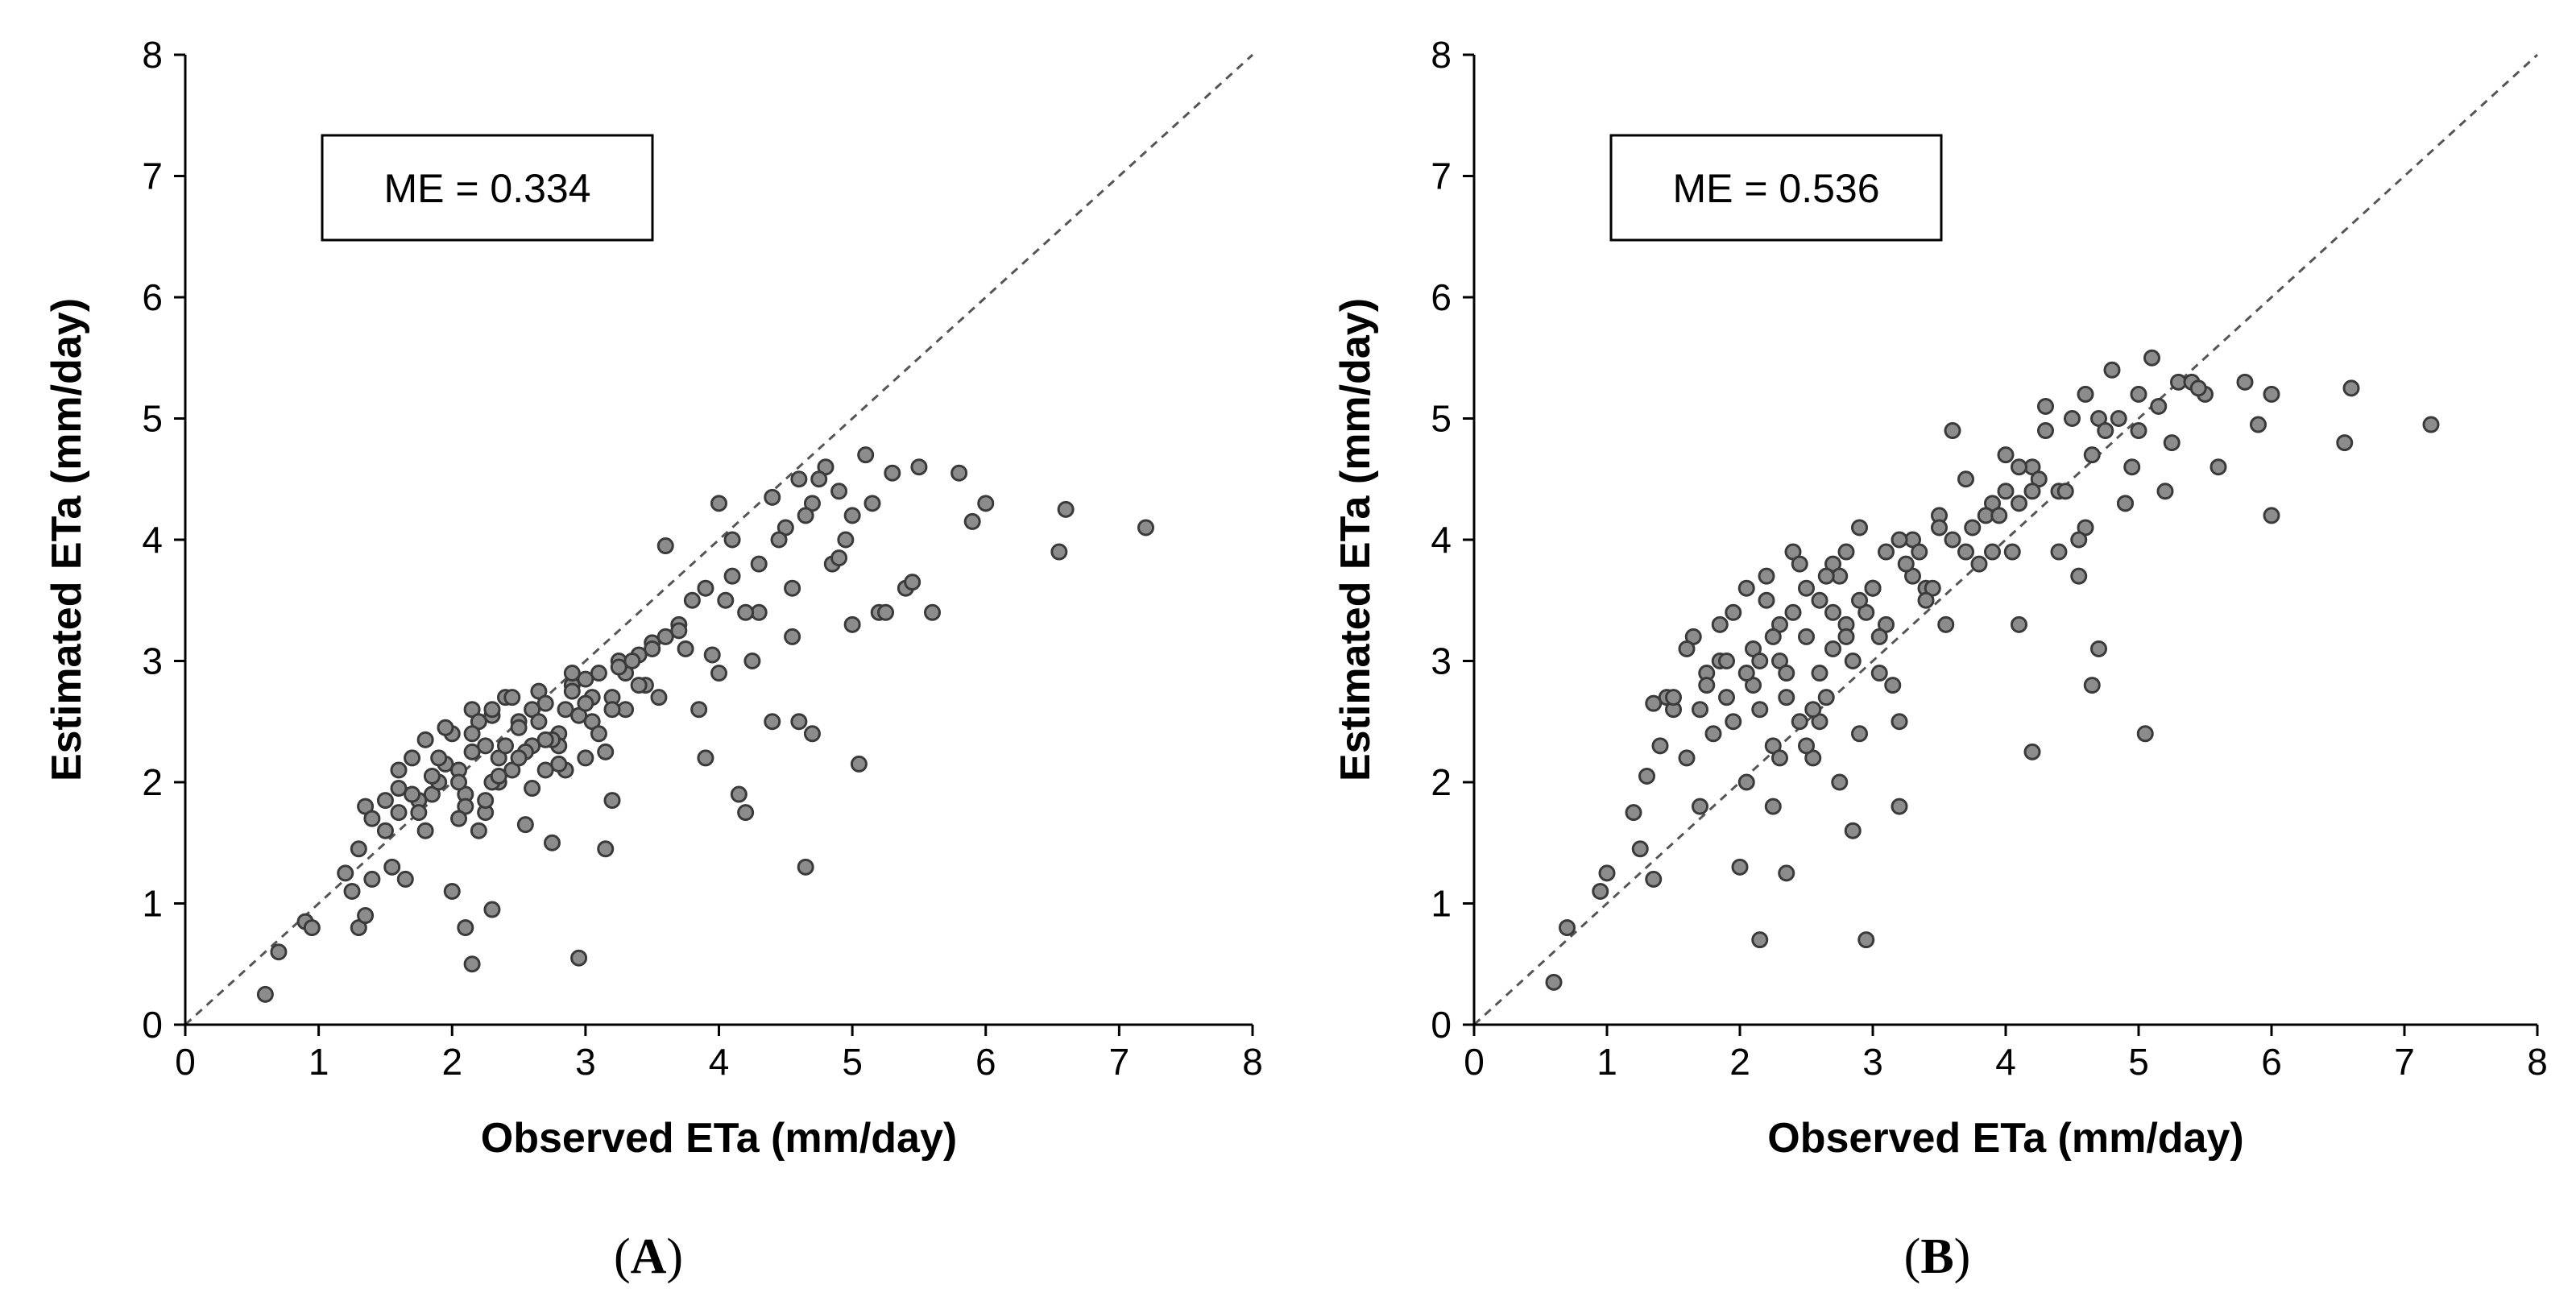  Describe the element at coordinates (2005, 1062) in the screenshot. I see `x-tick-label: 4` at that location.